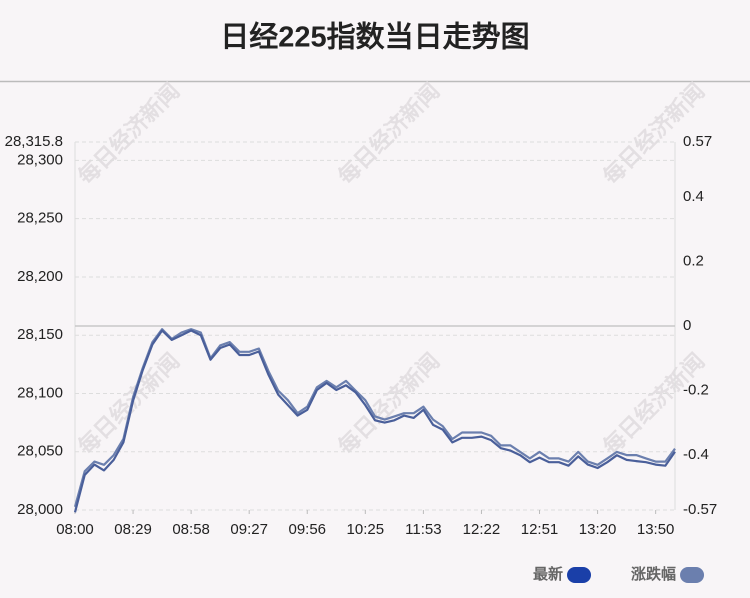  What do you see at coordinates (656, 529) in the screenshot?
I see `x-tick-label: 13:50` at bounding box center [656, 529].